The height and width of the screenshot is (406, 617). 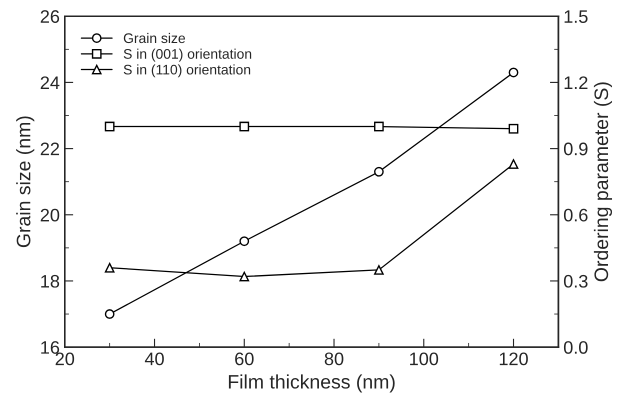 I want to click on y-tick-label: 18, so click(x=50, y=281).